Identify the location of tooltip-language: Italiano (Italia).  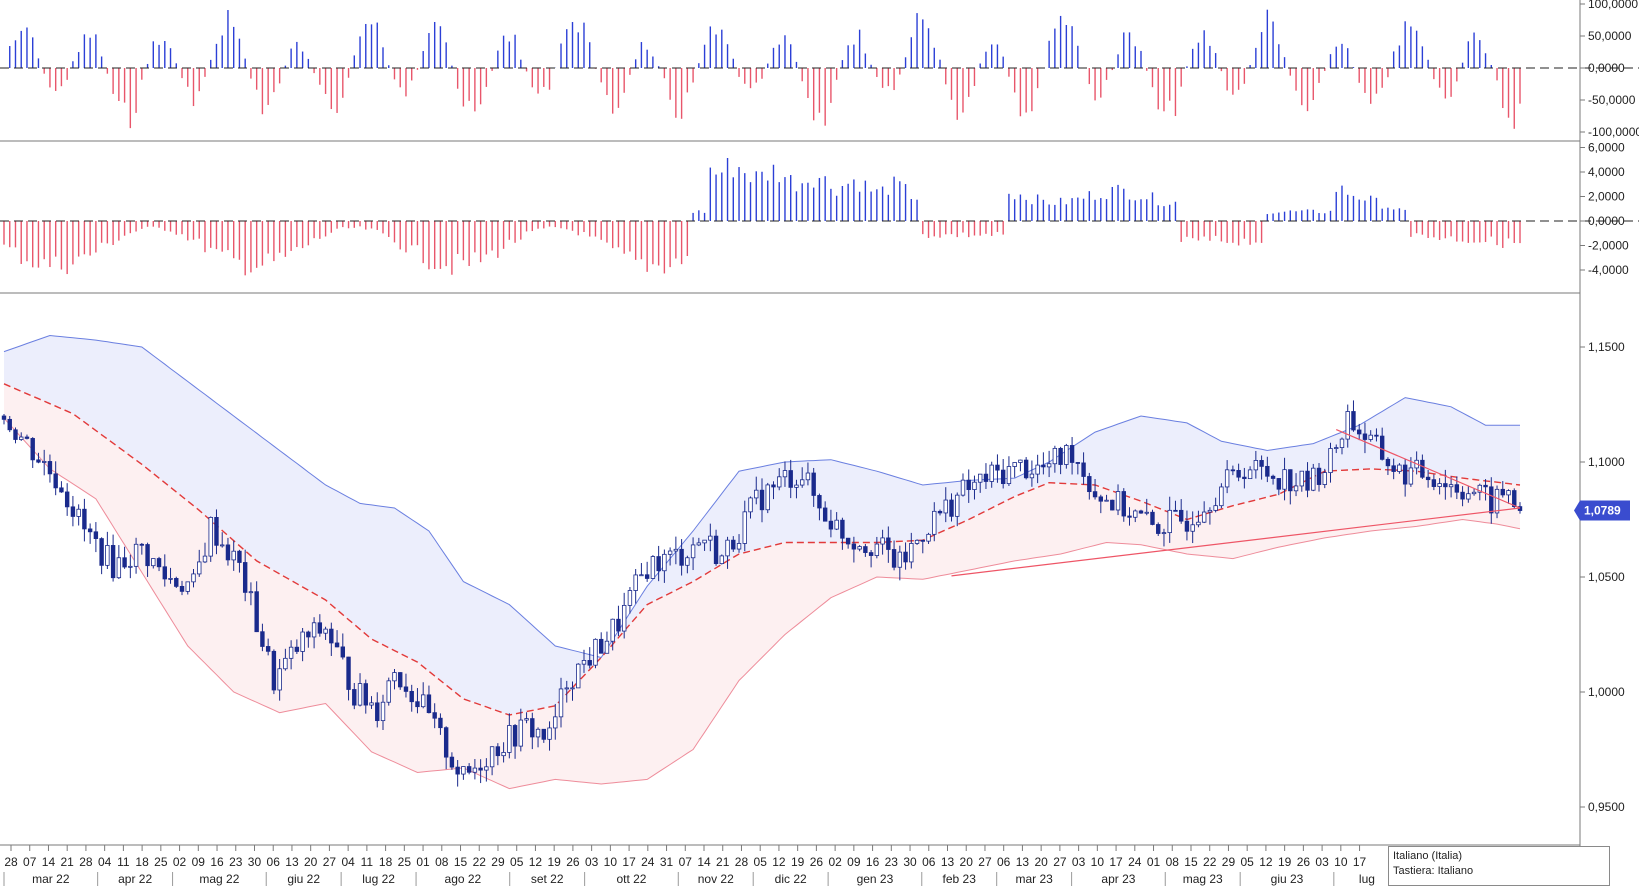
(1428, 856).